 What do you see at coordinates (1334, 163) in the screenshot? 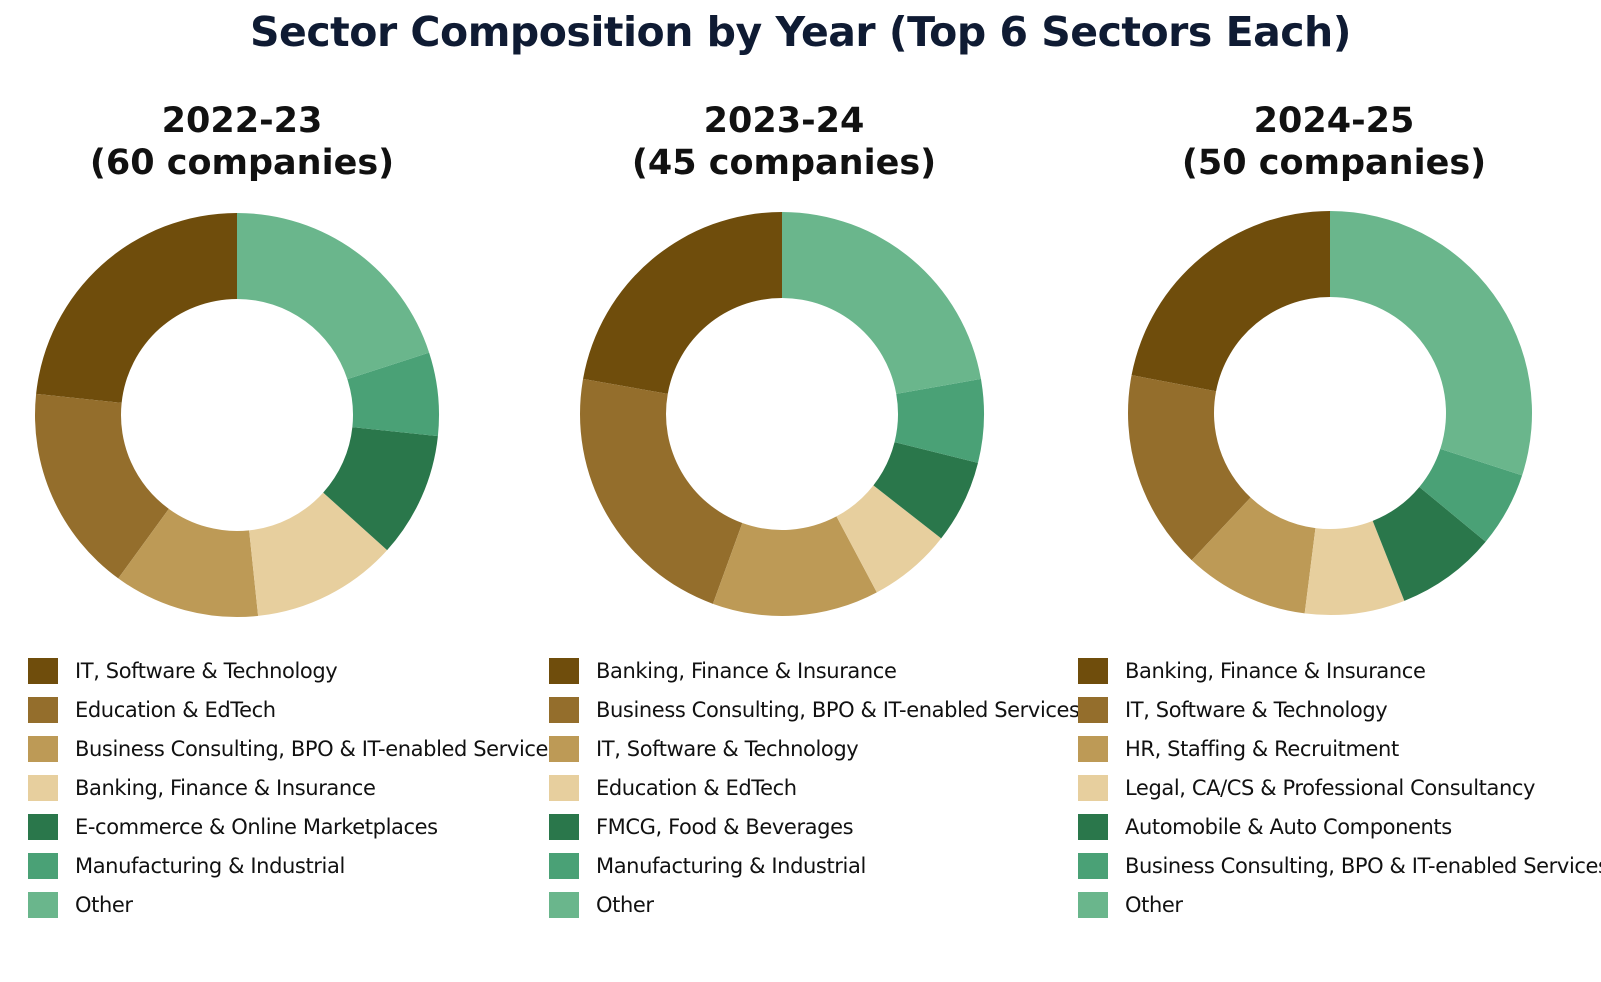
I see `subtitle-count: (50 companies)` at bounding box center [1334, 163].